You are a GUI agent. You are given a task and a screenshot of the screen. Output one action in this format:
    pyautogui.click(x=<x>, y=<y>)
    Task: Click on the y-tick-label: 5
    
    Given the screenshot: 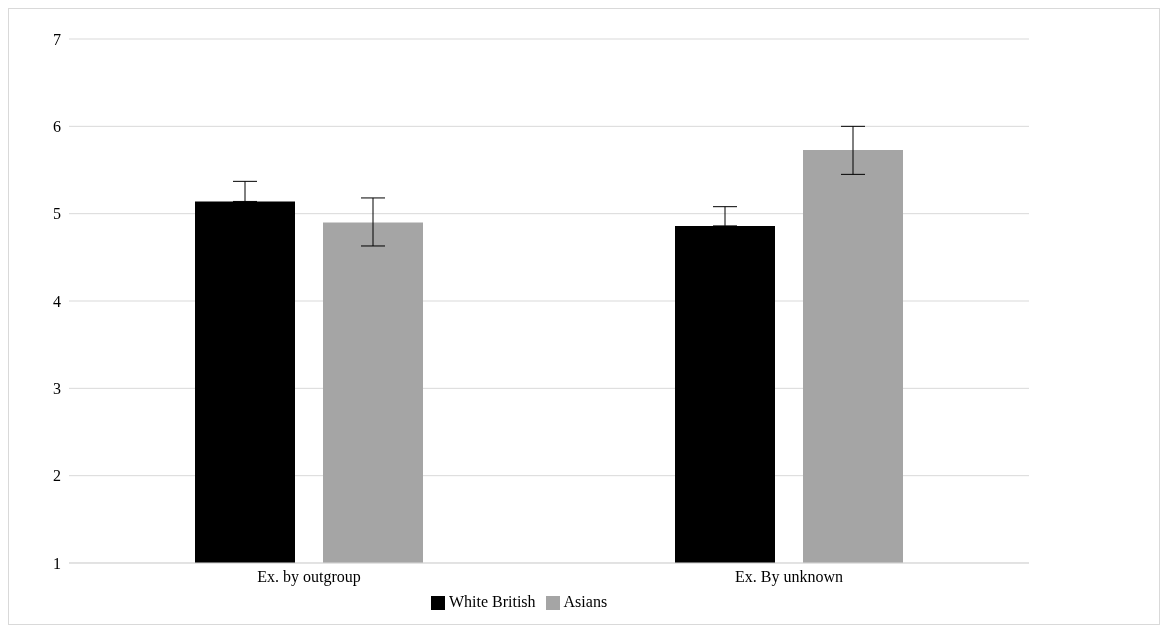 What is the action you would take?
    pyautogui.click(x=57, y=214)
    